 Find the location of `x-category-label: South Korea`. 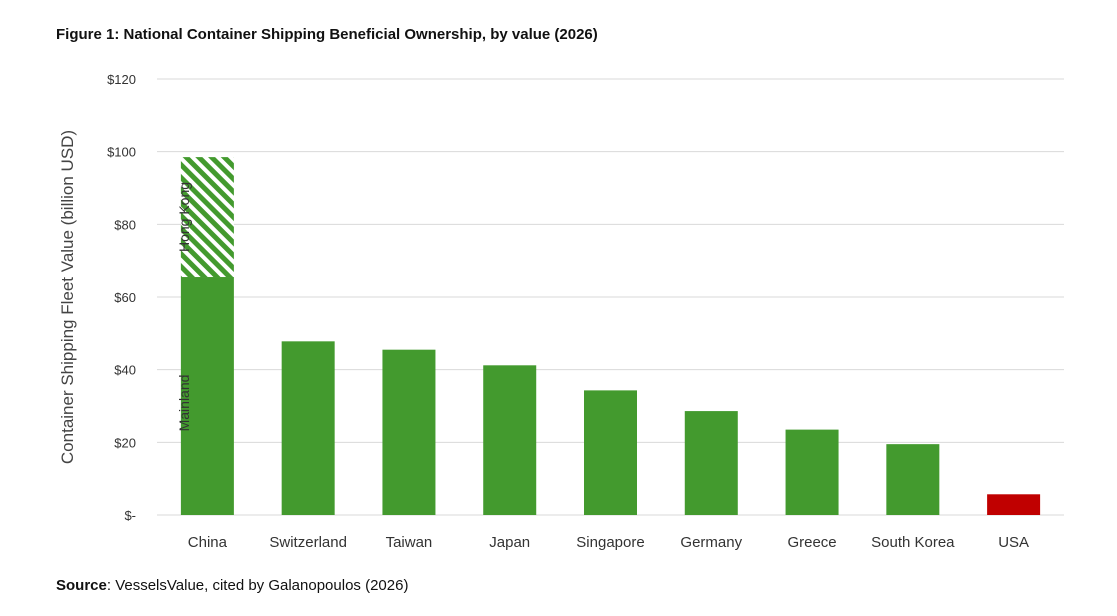

x-category-label: South Korea is located at coordinates (913, 542).